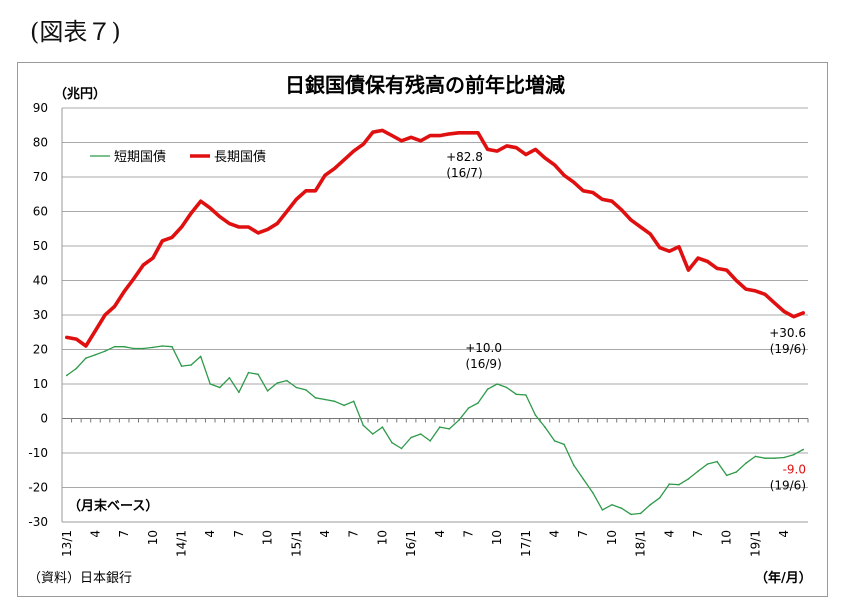  What do you see at coordinates (40, 108) in the screenshot?
I see `y-tick-label: 90` at bounding box center [40, 108].